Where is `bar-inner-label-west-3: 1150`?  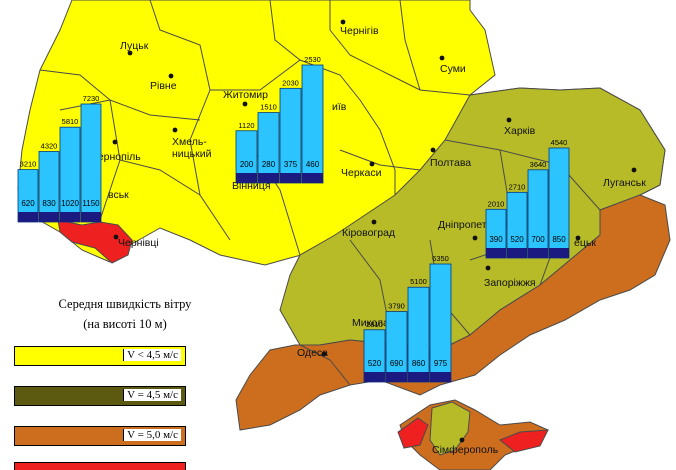 bar-inner-label-west-3: 1150 is located at coordinates (91, 203).